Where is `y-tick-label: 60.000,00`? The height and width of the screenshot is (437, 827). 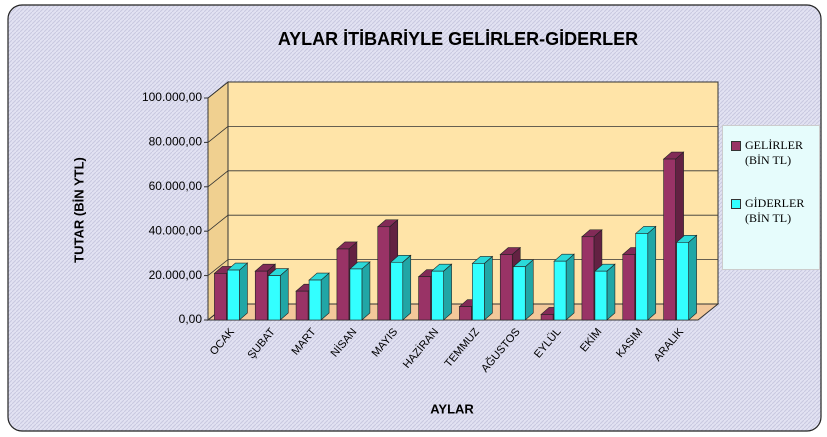 y-tick-label: 60.000,00 is located at coordinates (176, 186).